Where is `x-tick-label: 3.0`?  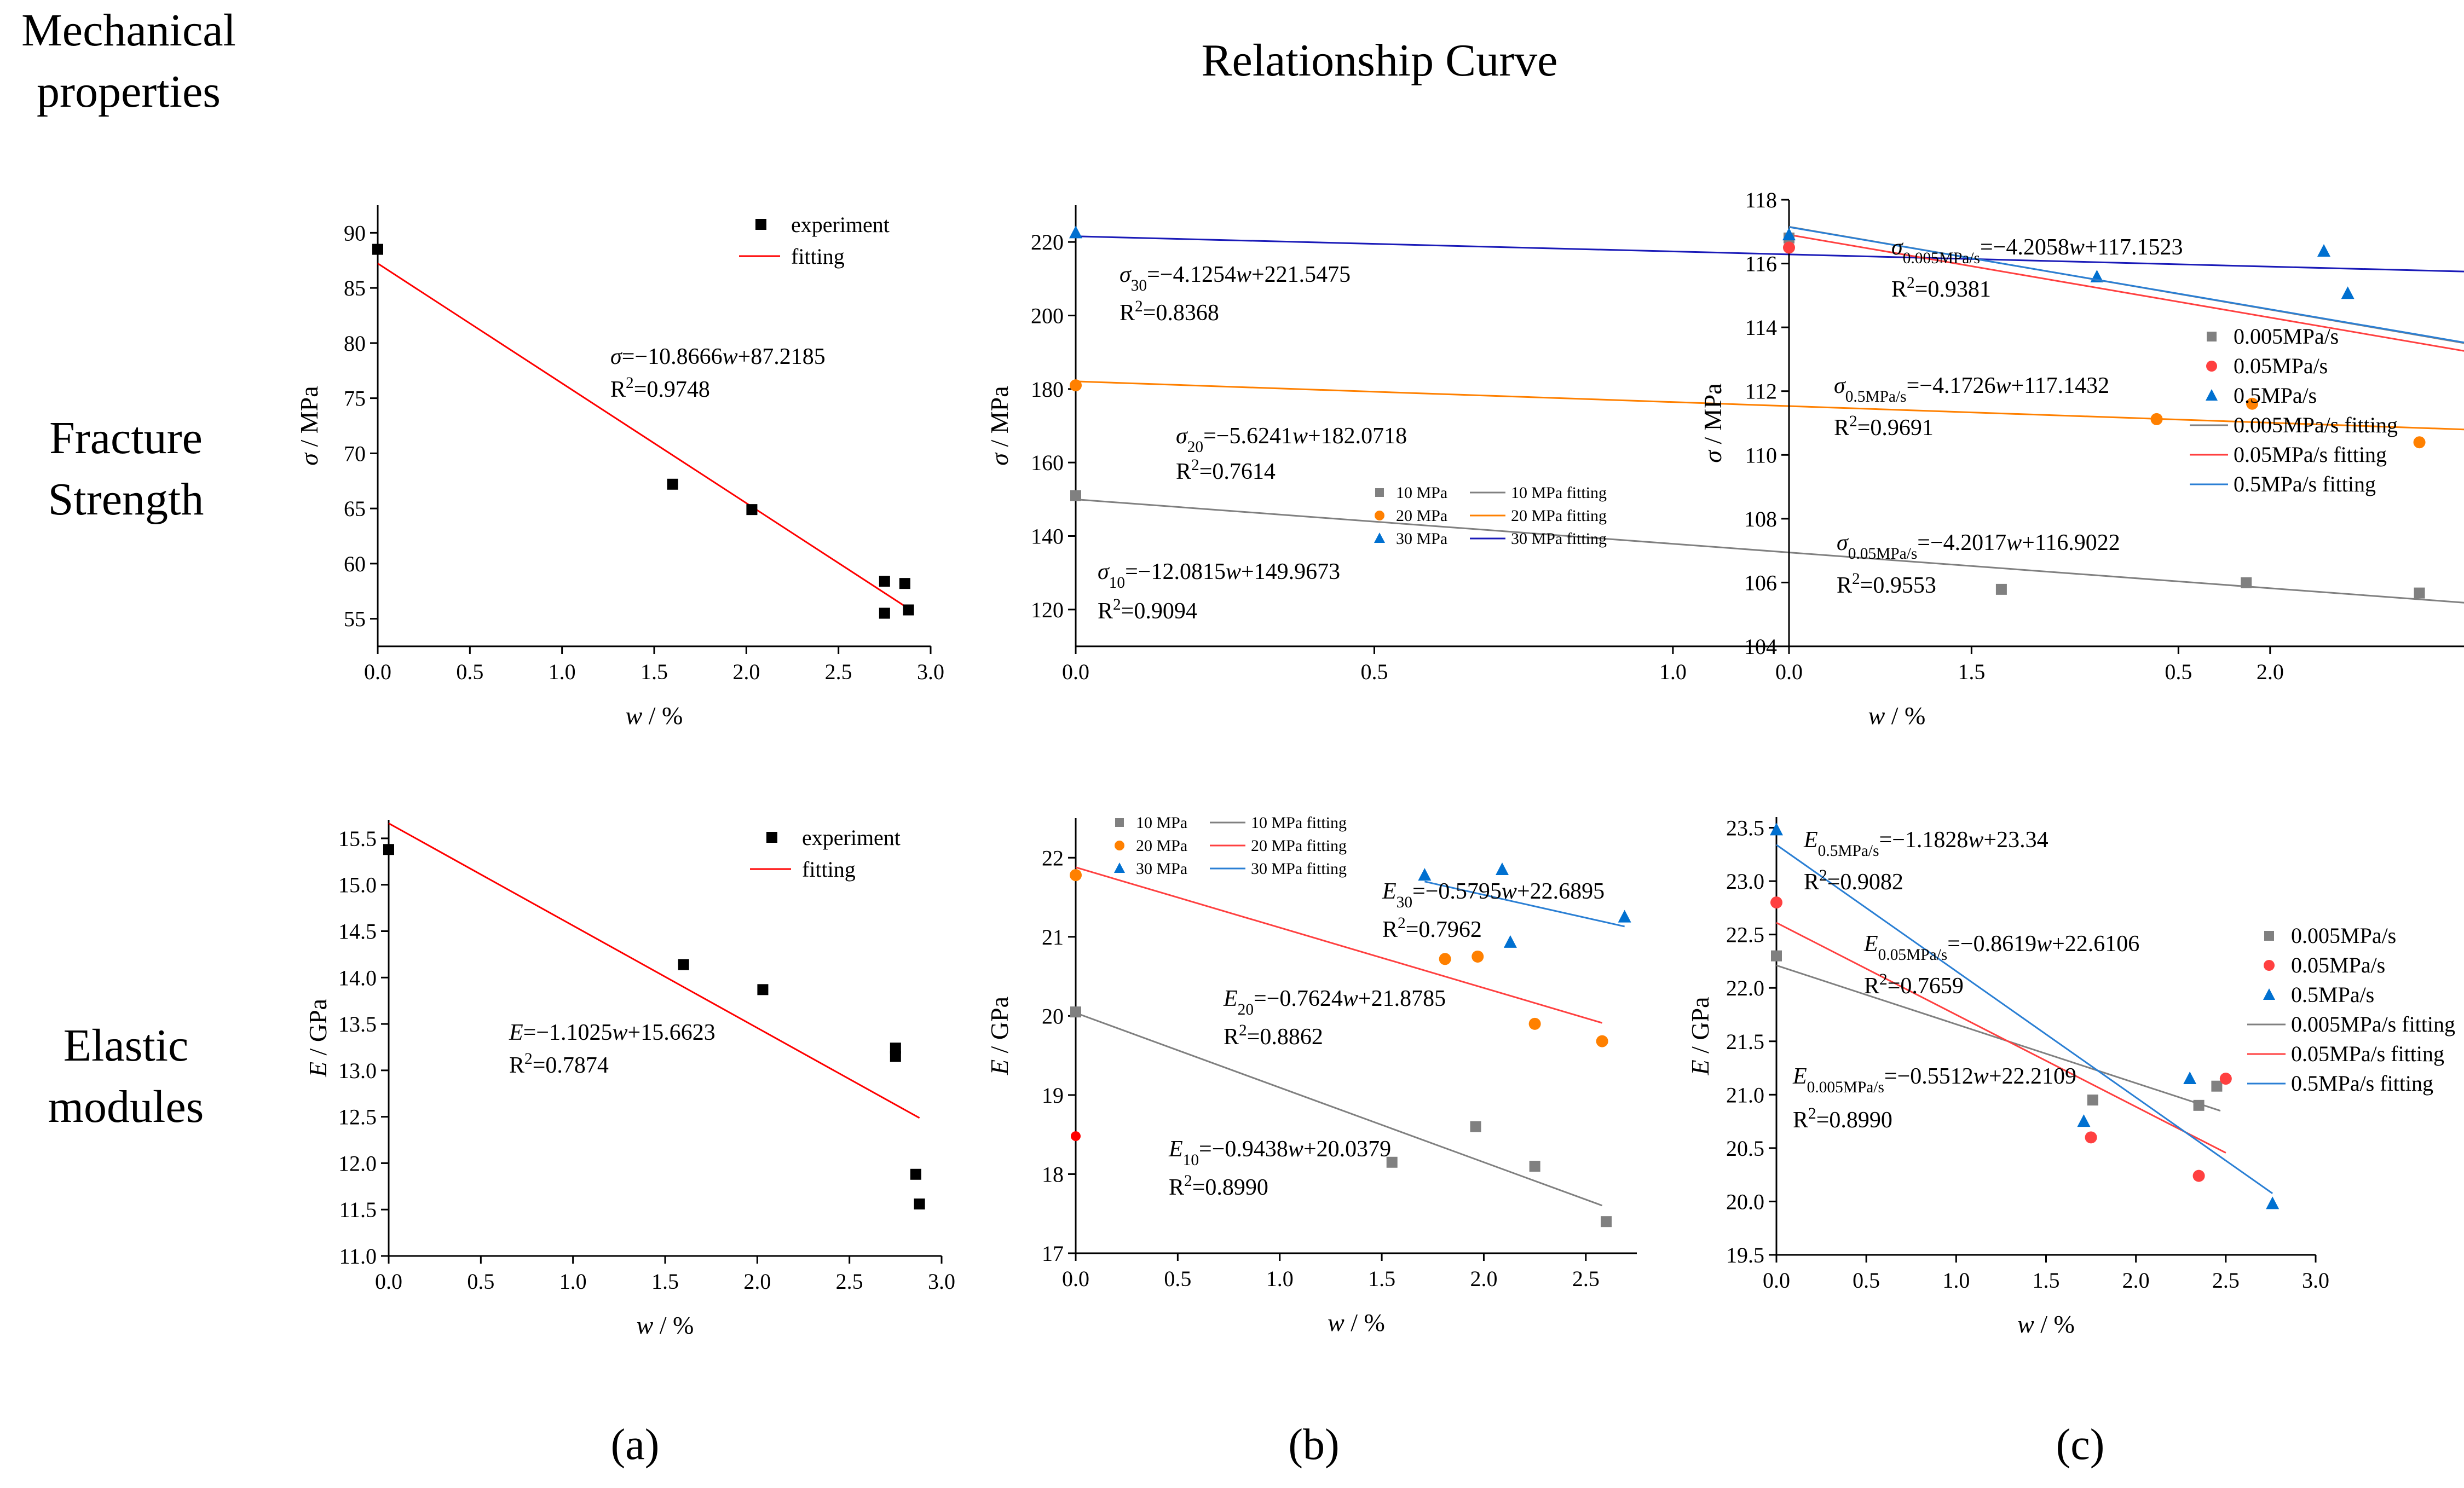 x-tick-label: 3.0 is located at coordinates (941, 1282).